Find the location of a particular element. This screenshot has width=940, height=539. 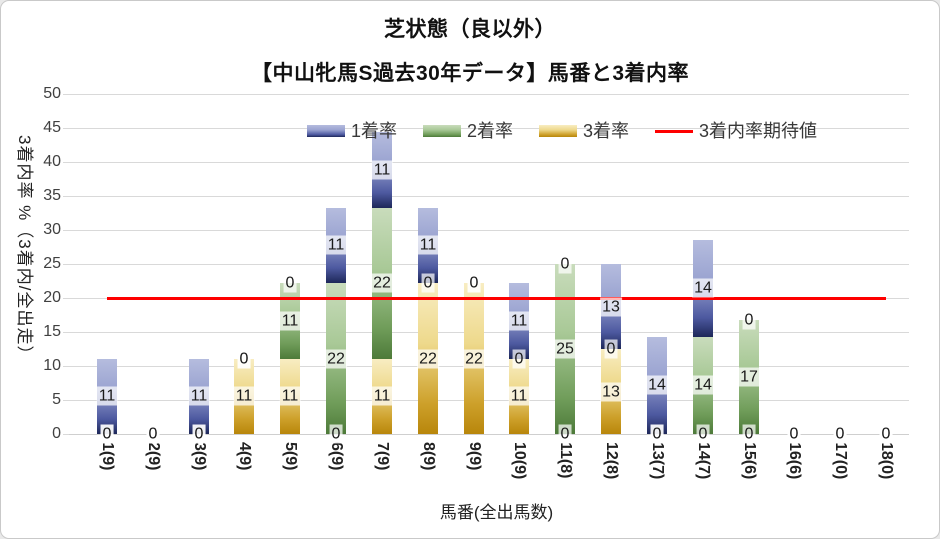

x-axis-line is located at coordinates (489, 434).